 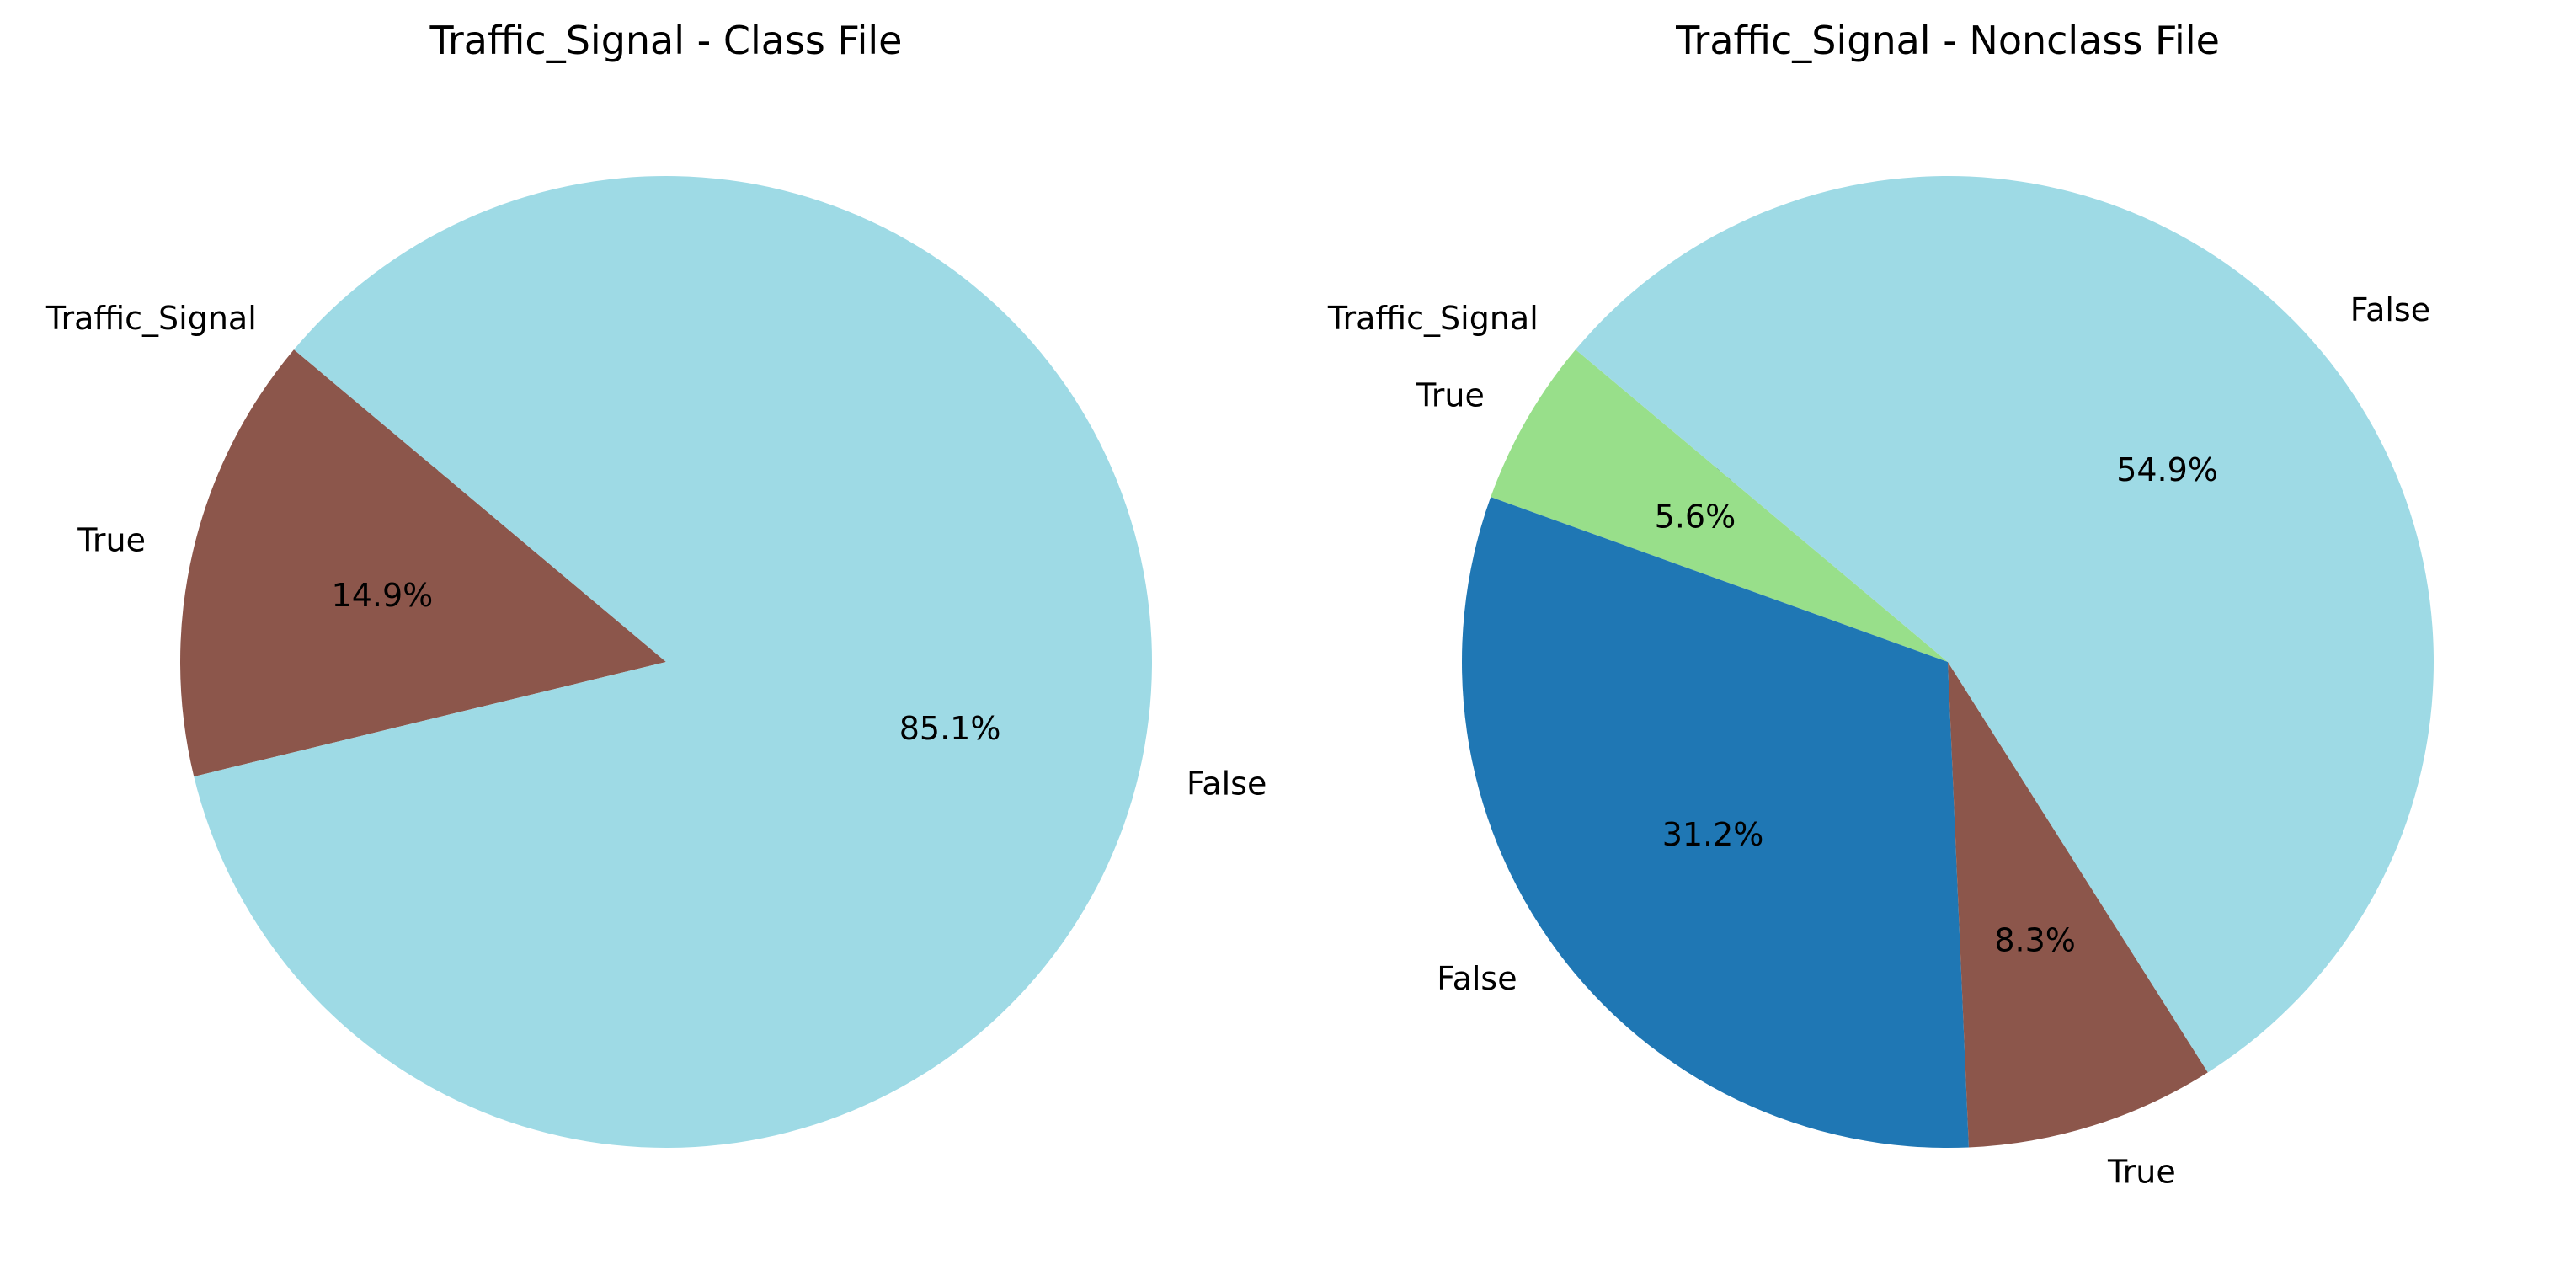 I want to click on slice-percent-label: 85.1%, so click(x=950, y=728).